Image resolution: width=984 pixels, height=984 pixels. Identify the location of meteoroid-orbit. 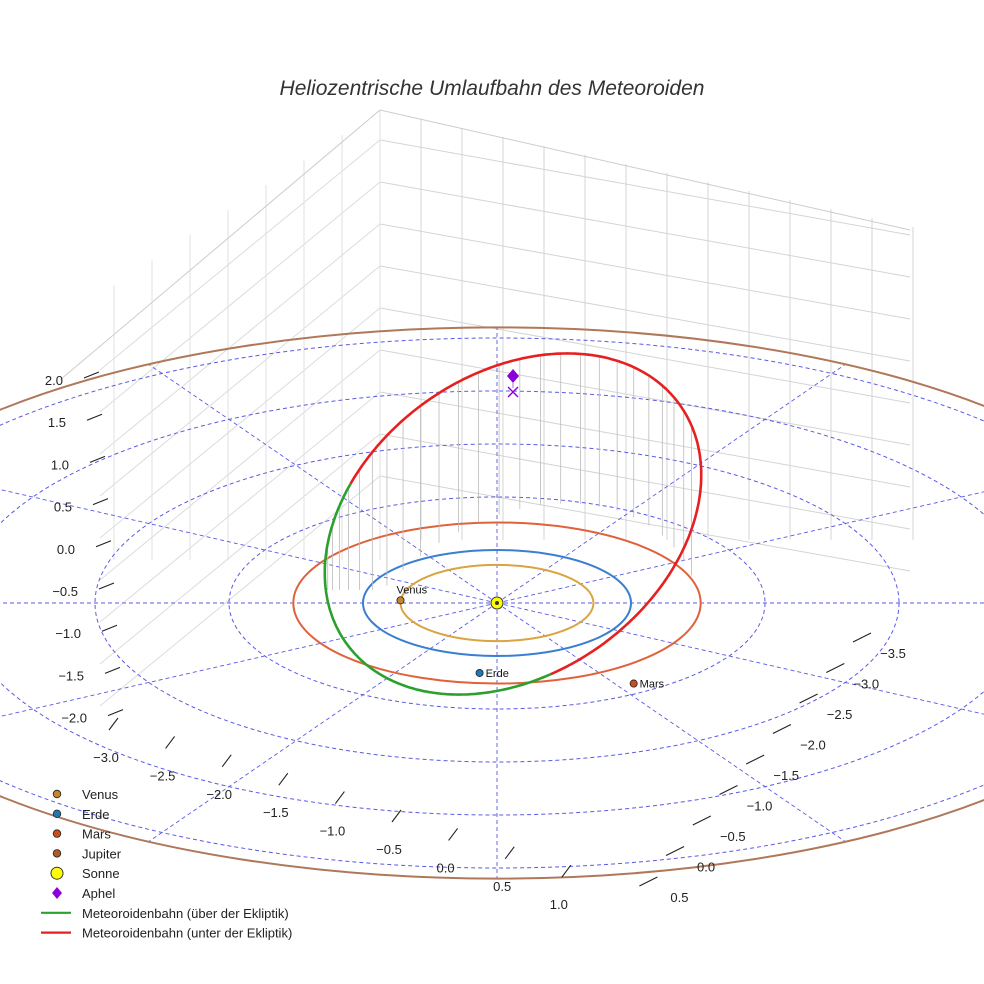
(513, 524).